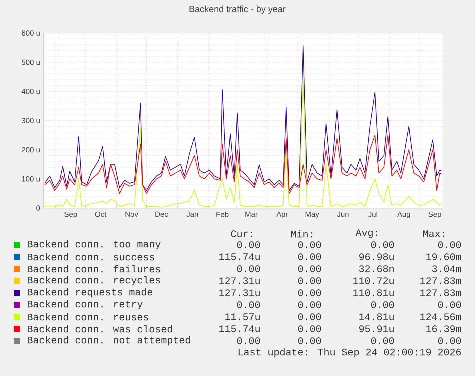 This screenshot has width=475, height=376. What do you see at coordinates (91, 257) in the screenshot?
I see `legend-label: Backend conn. success` at bounding box center [91, 257].